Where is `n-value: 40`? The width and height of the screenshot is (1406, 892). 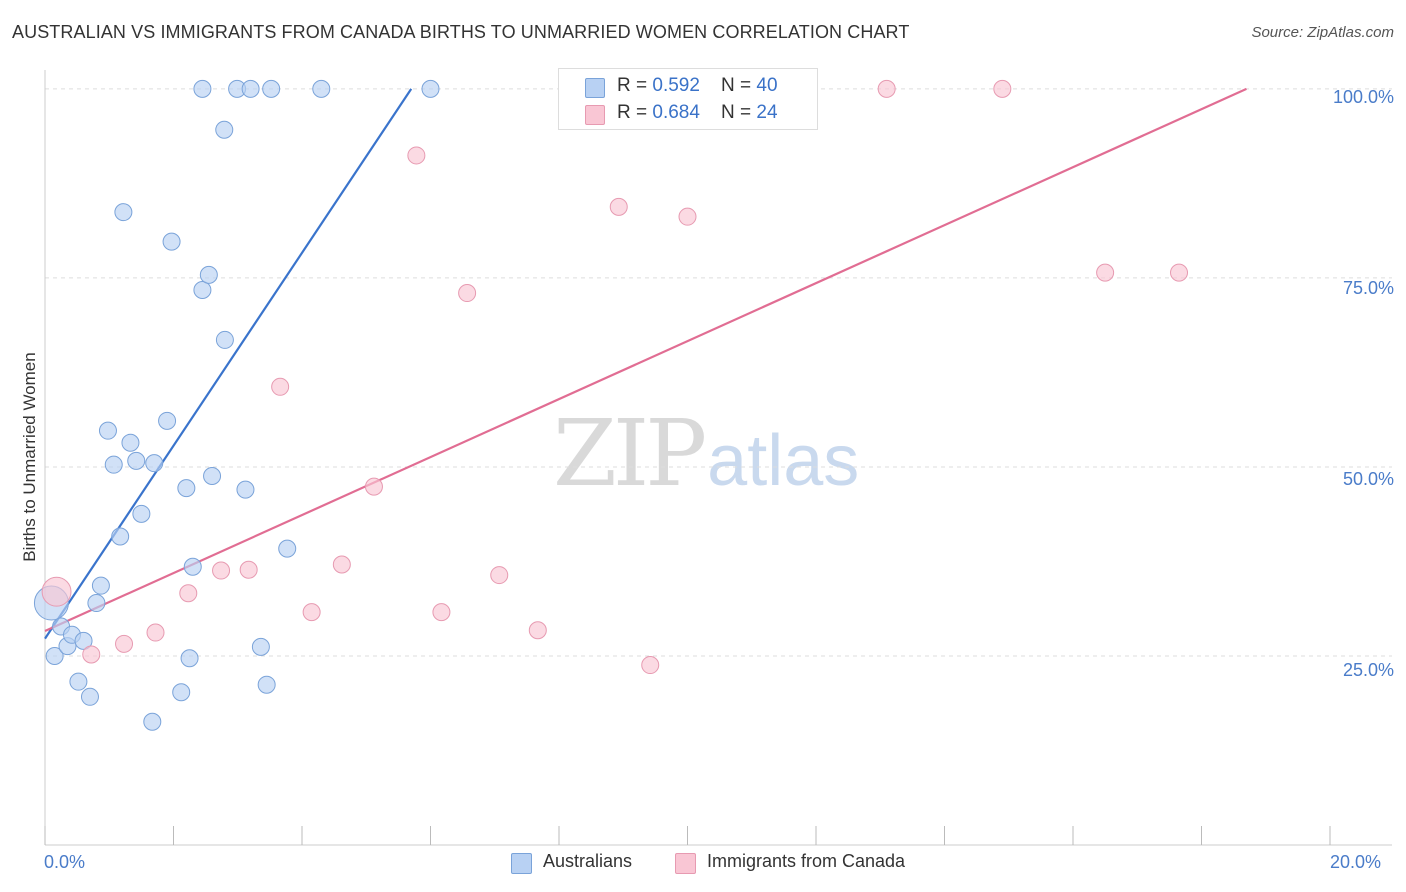
n-value: 40 is located at coordinates (767, 85).